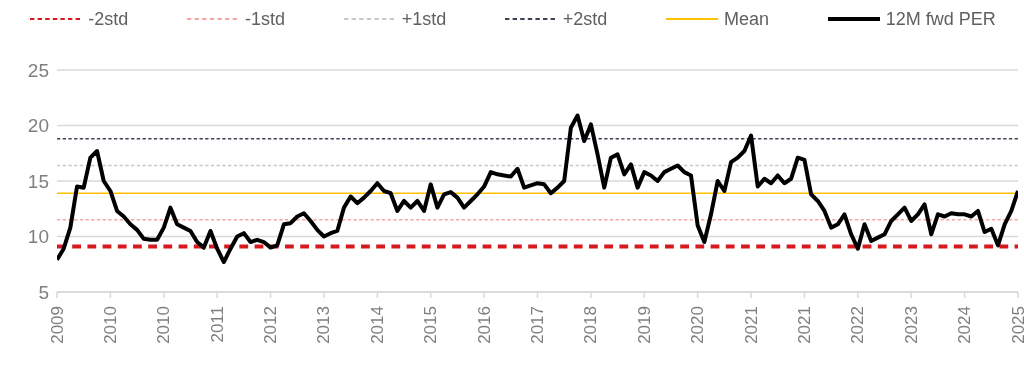  What do you see at coordinates (431, 325) in the screenshot?
I see `x-tick-label: 2015` at bounding box center [431, 325].